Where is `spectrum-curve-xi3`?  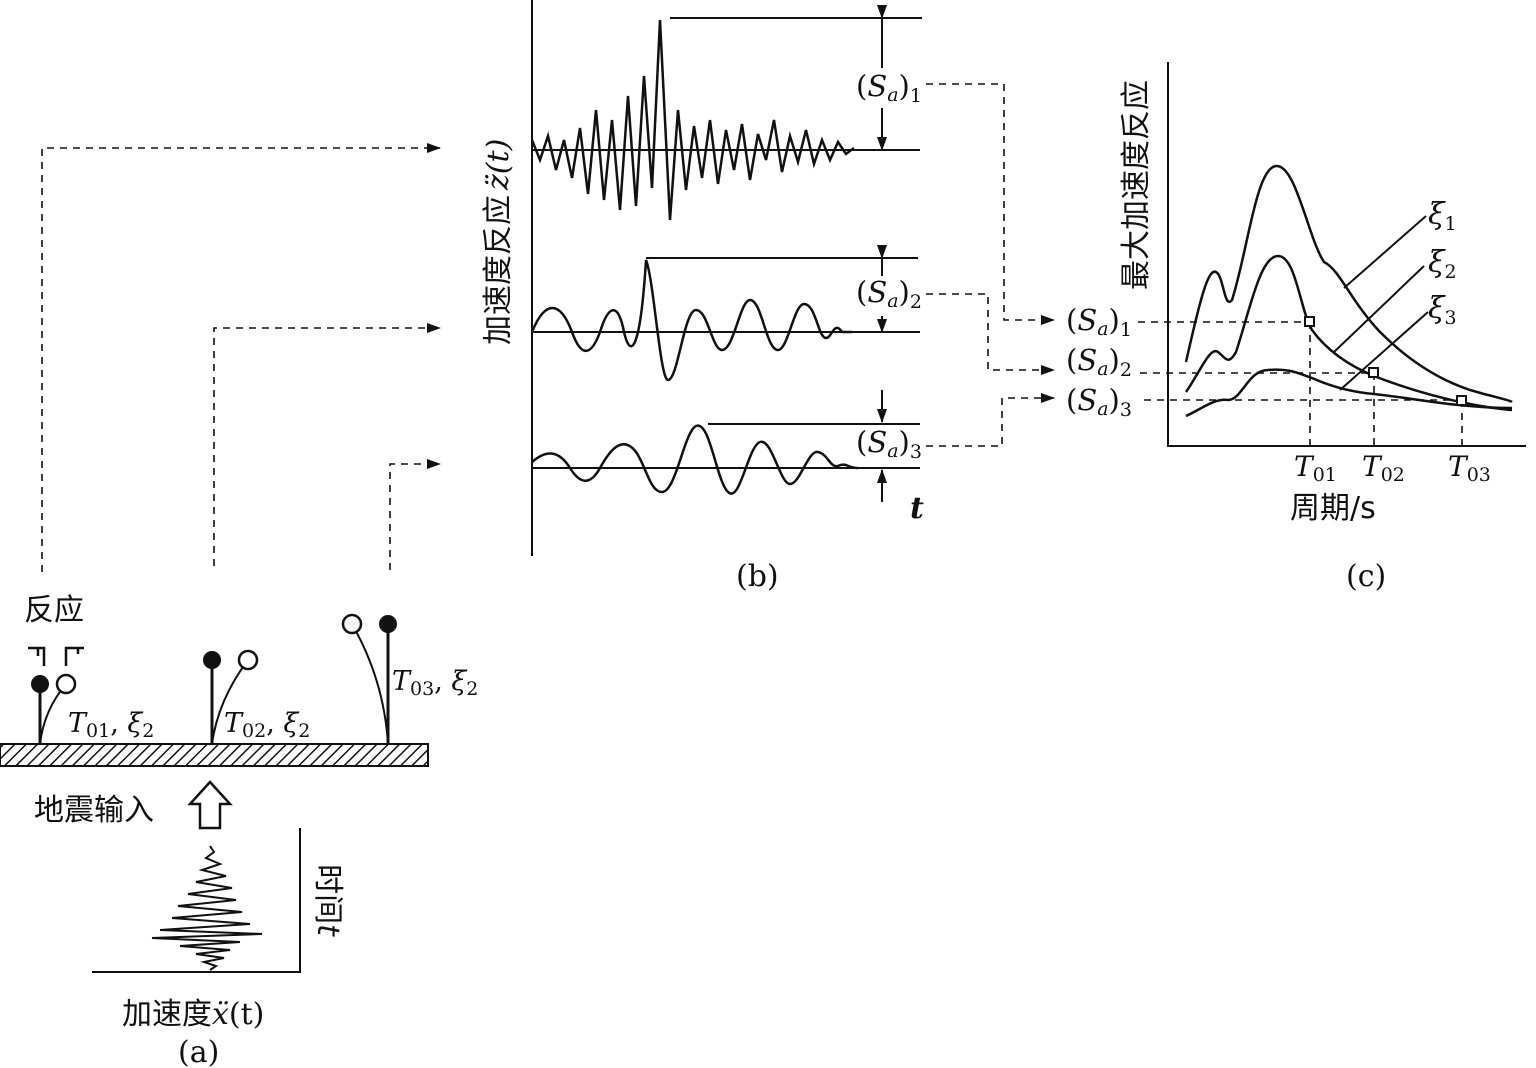
spectrum-curve-xi3 is located at coordinates (1349, 393).